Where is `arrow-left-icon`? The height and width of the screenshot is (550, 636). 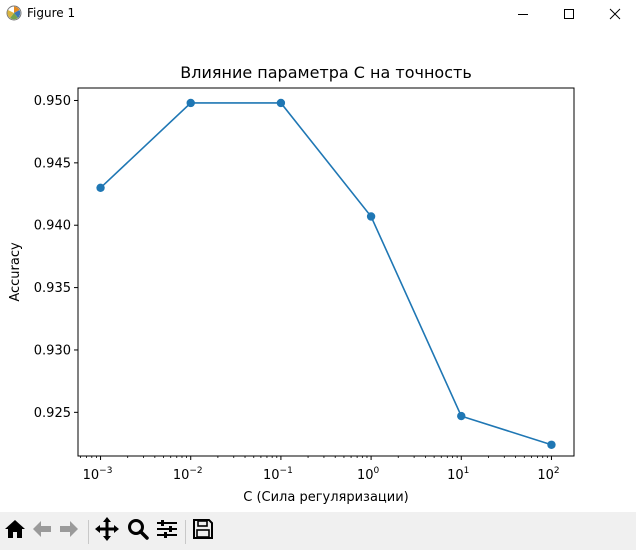 arrow-left-icon is located at coordinates (42, 531).